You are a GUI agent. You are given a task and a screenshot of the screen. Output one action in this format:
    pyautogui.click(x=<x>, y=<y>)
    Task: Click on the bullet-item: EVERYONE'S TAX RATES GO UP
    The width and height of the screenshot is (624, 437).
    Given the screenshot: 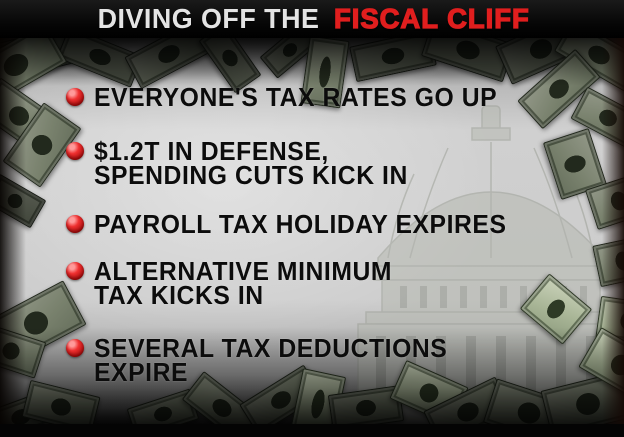 What is the action you would take?
    pyautogui.click(x=292, y=97)
    